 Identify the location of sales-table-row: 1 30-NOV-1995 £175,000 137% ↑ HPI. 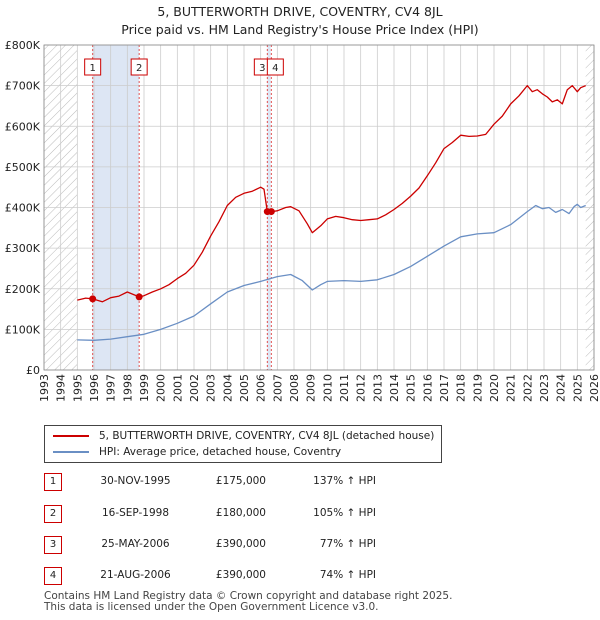
(254, 483).